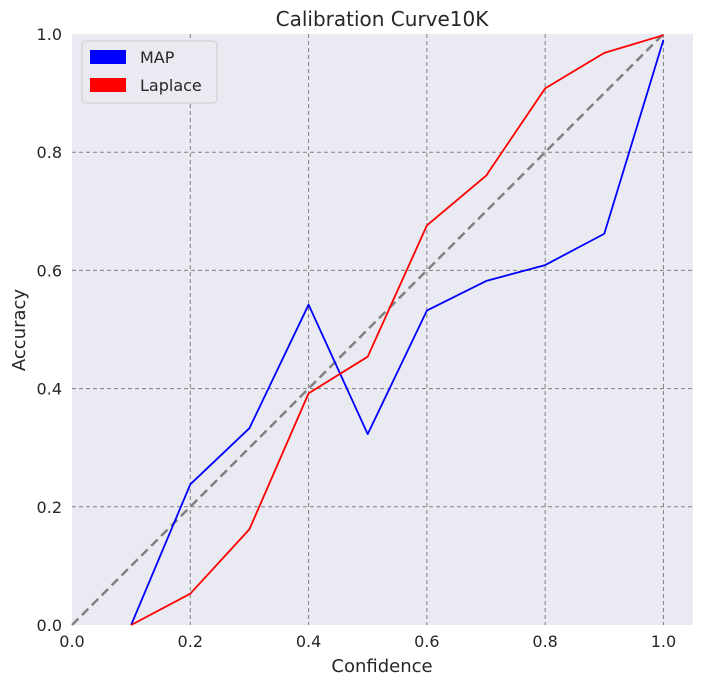 This screenshot has height=687, width=702. What do you see at coordinates (49, 625) in the screenshot?
I see `y-tick-label: 0.0` at bounding box center [49, 625].